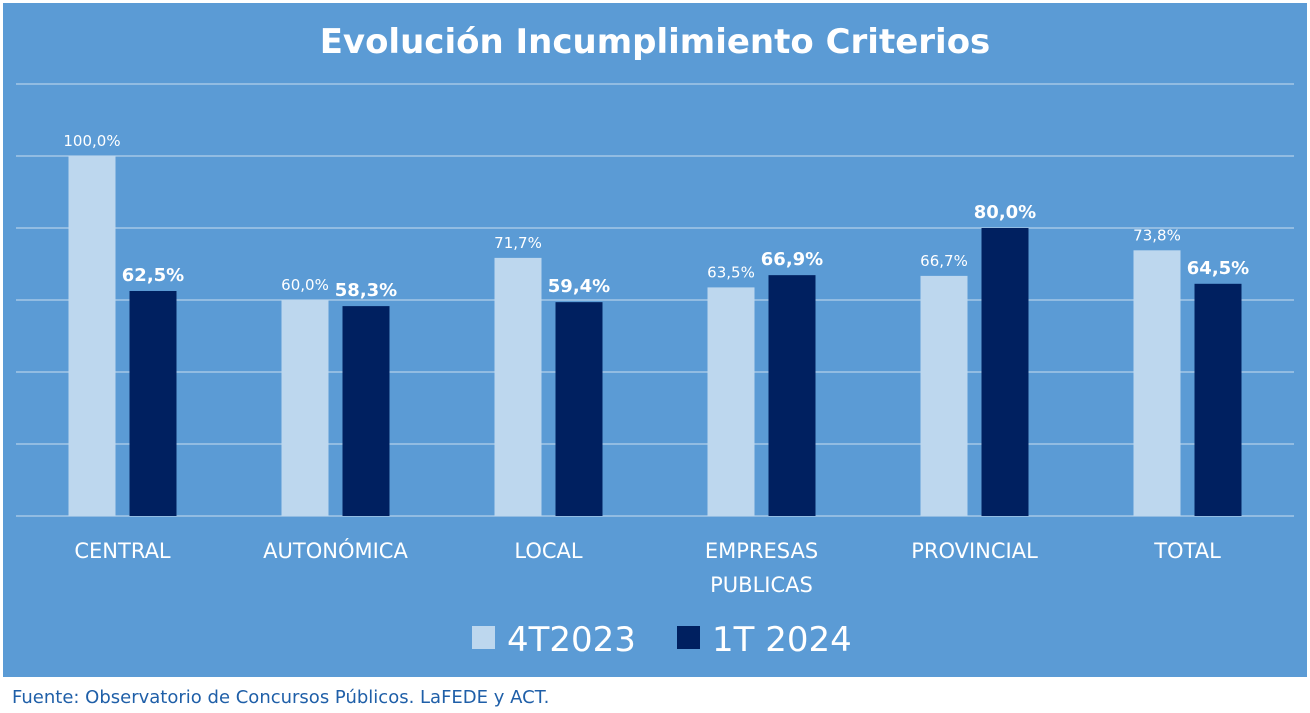 The height and width of the screenshot is (713, 1310). Describe the element at coordinates (944, 261) in the screenshot. I see `data-label: 66,7%` at that location.